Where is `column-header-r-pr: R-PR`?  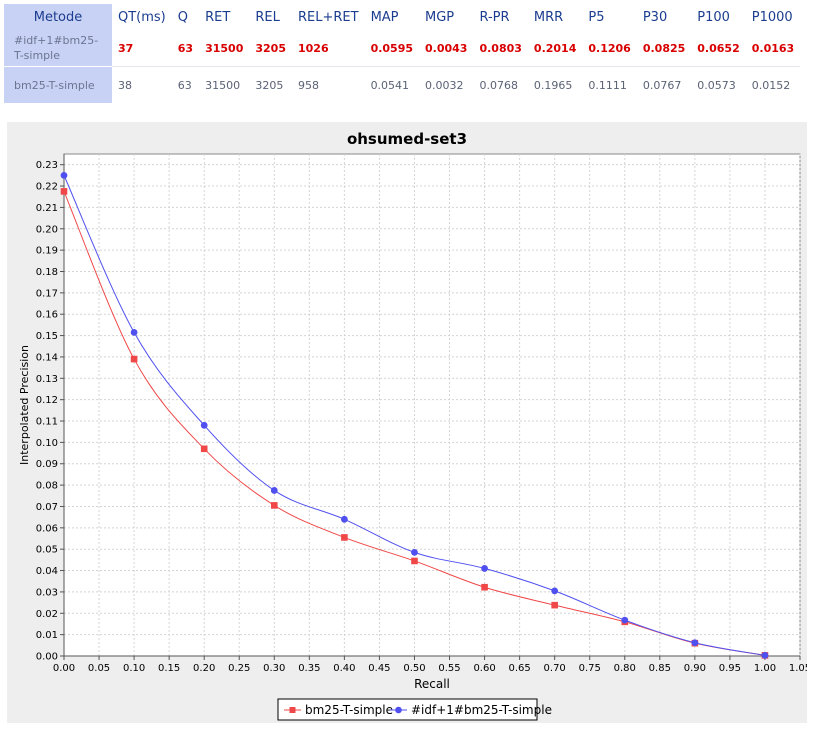
column-header-r-pr: R-PR is located at coordinates (494, 17).